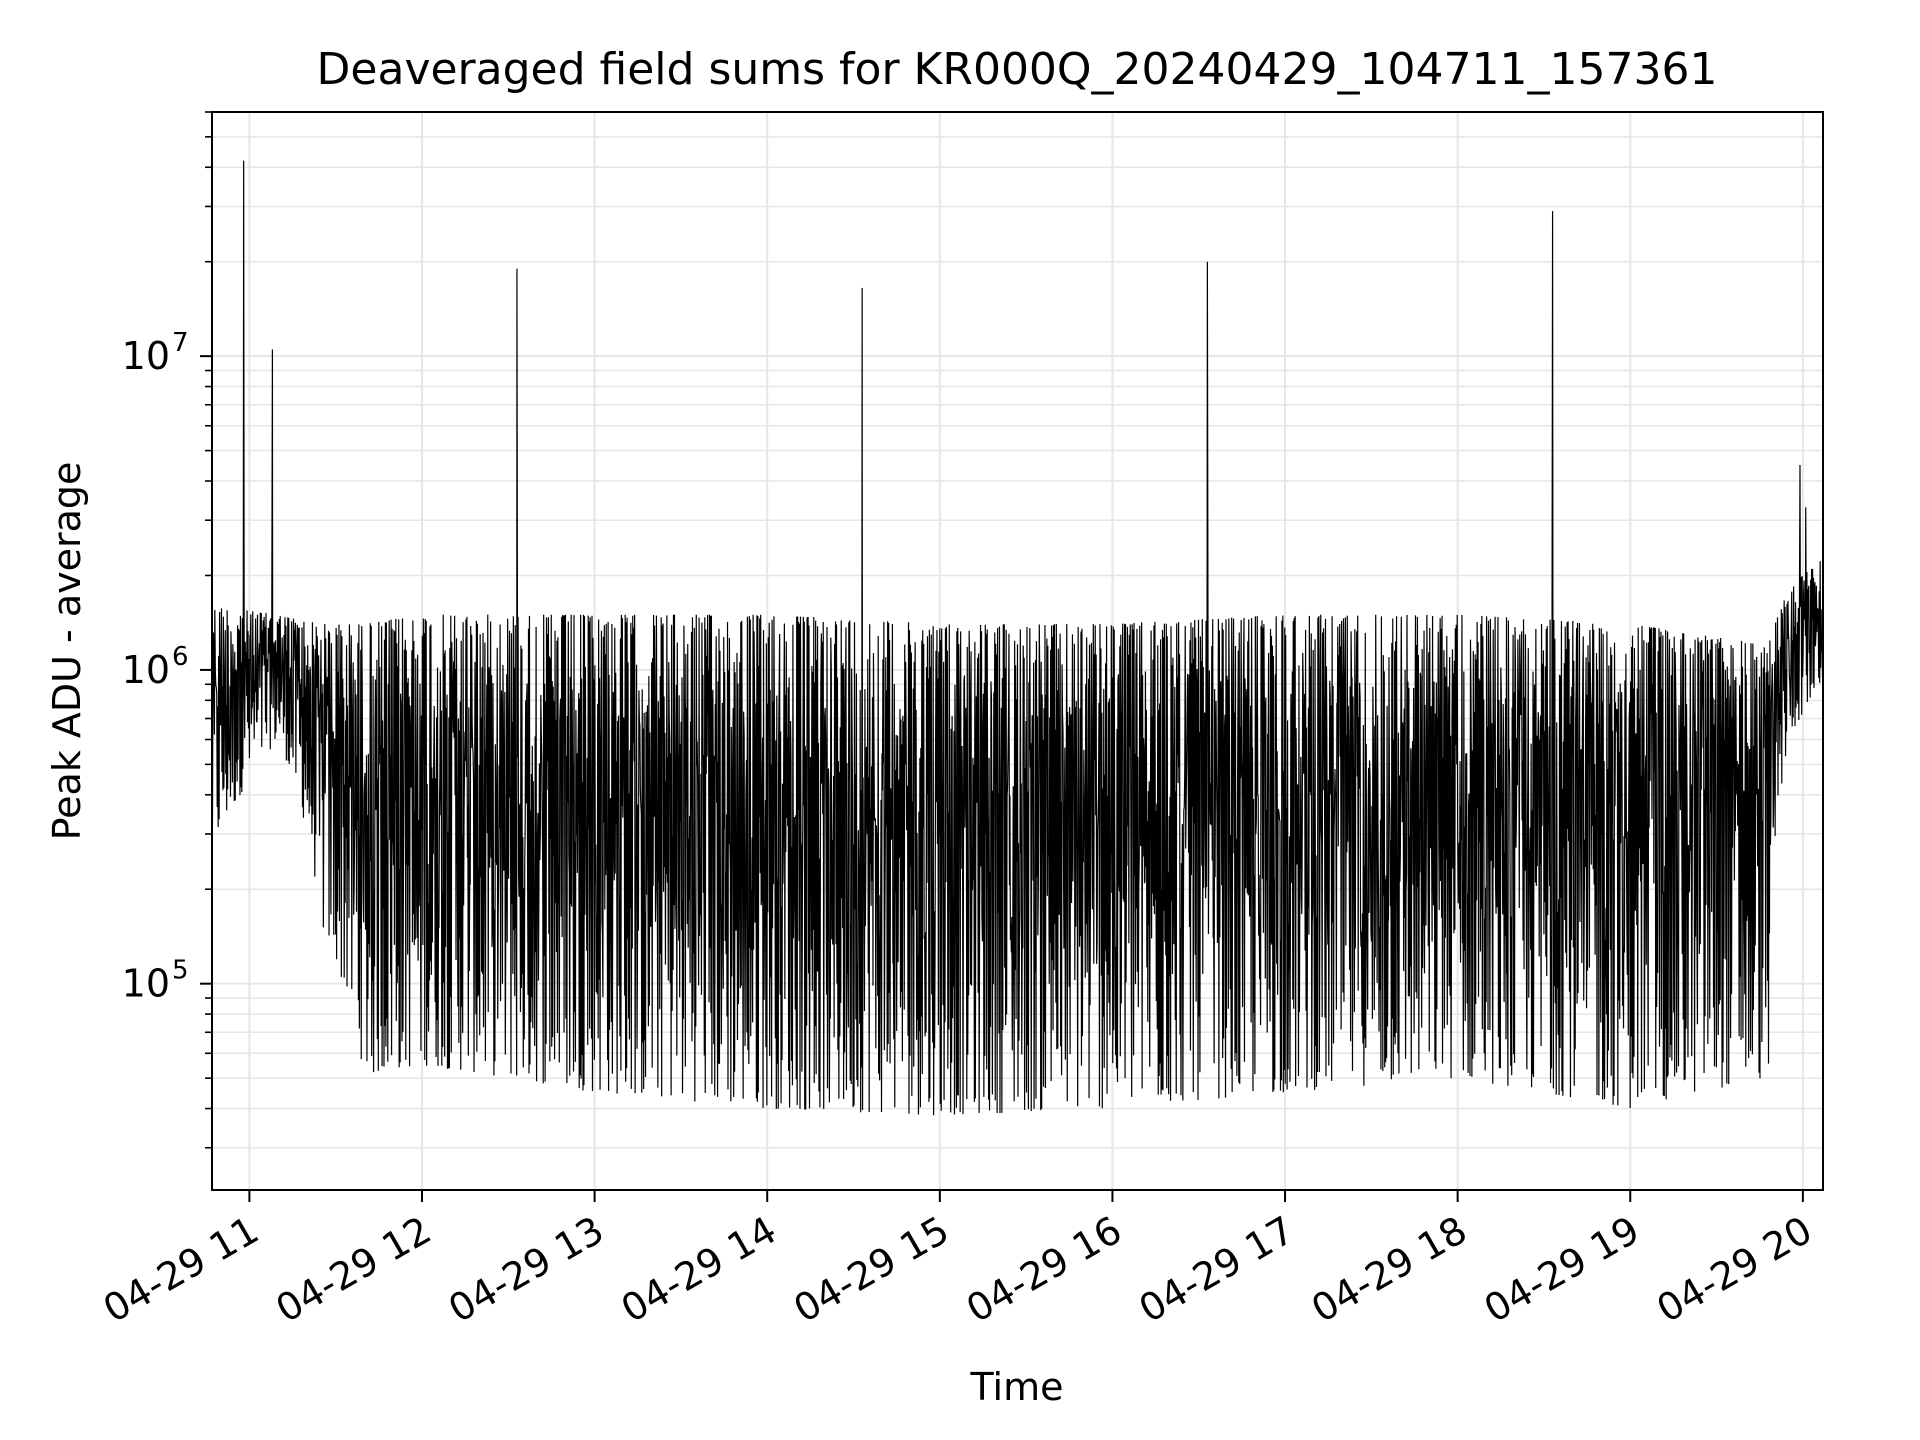 This screenshot has width=1920, height=1440. Describe the element at coordinates (67, 651) in the screenshot. I see `y-axis-label: Peak ADU - average` at that location.